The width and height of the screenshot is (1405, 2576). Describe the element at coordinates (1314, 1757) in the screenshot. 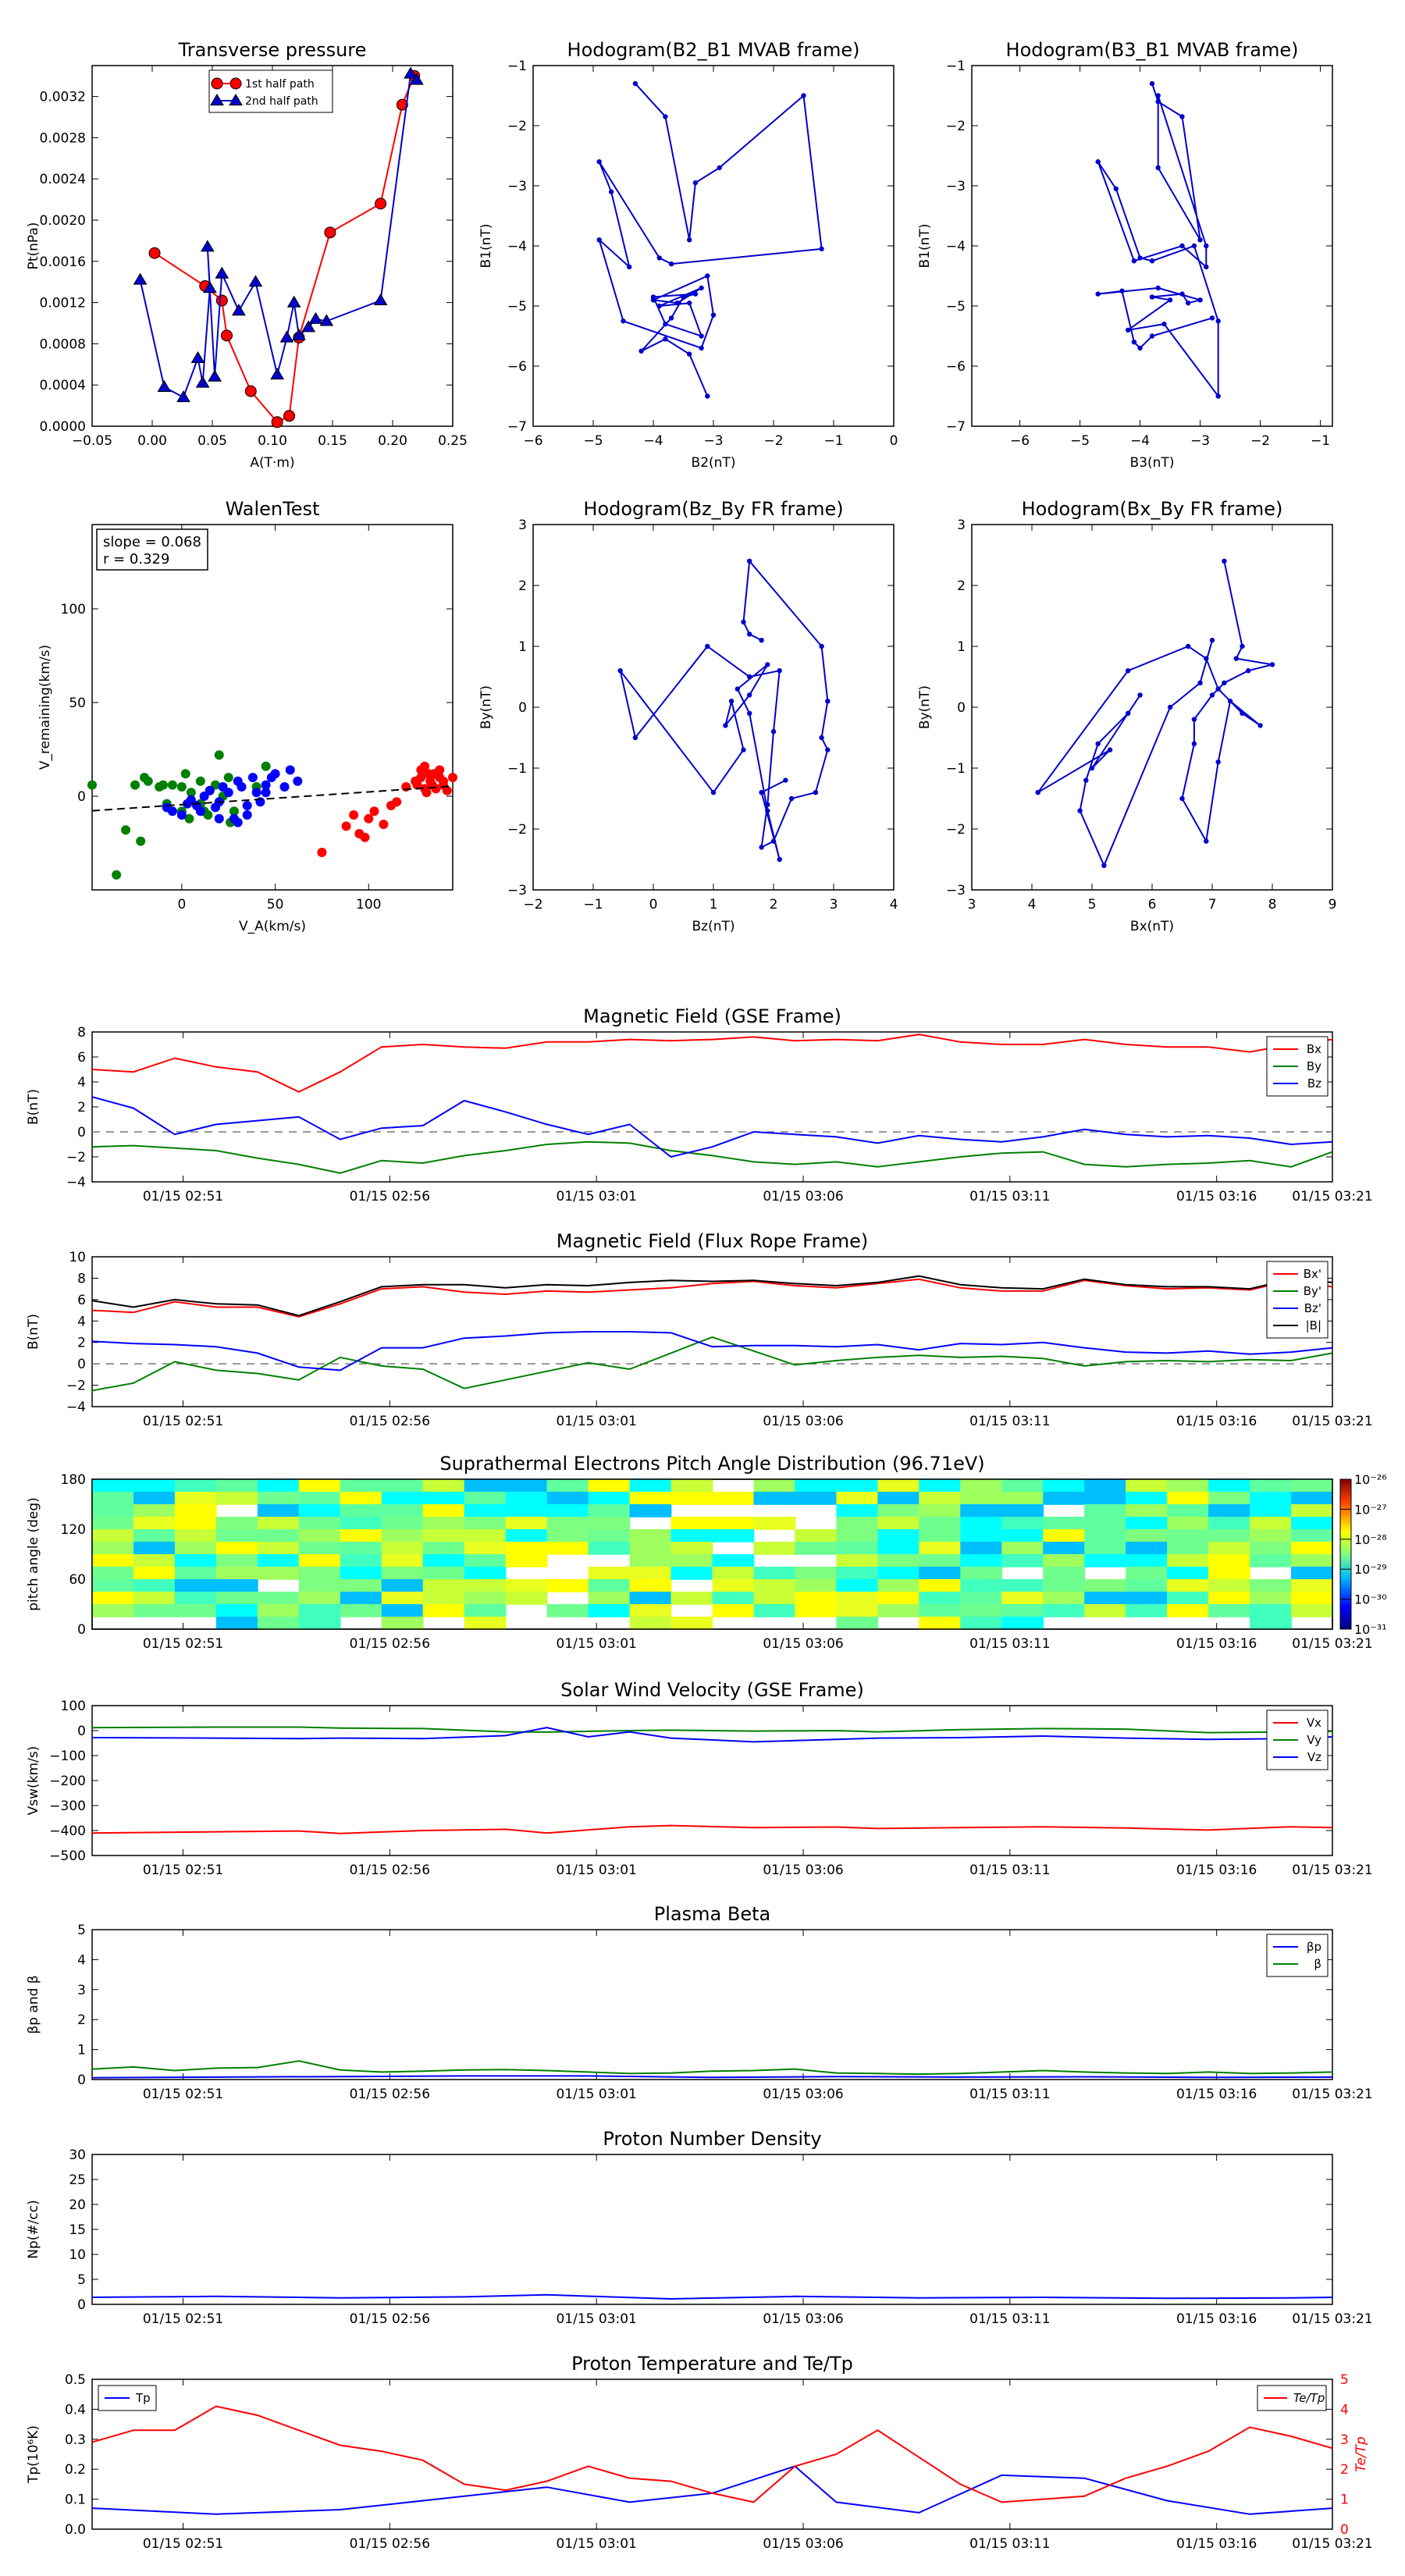

I see `legend-label: Vz` at that location.